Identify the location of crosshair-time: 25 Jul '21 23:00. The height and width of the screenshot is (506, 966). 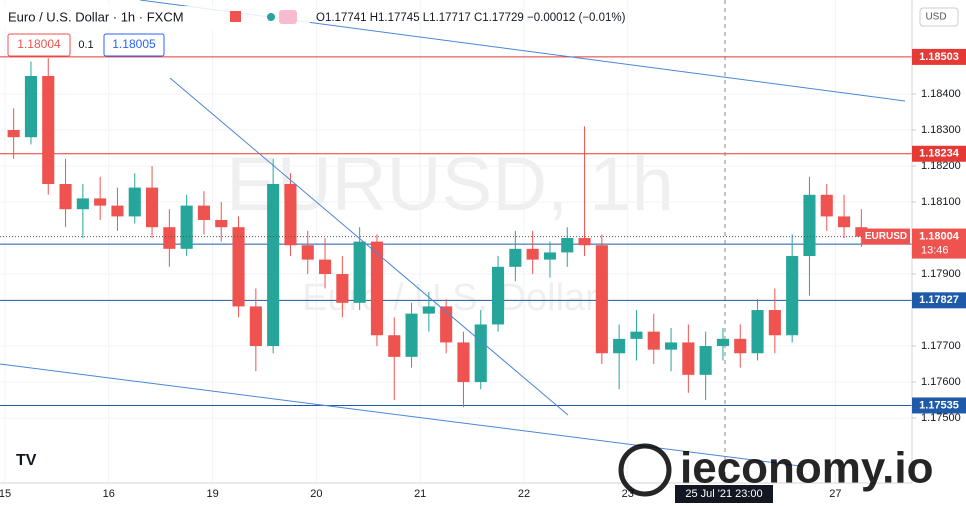
(723, 494).